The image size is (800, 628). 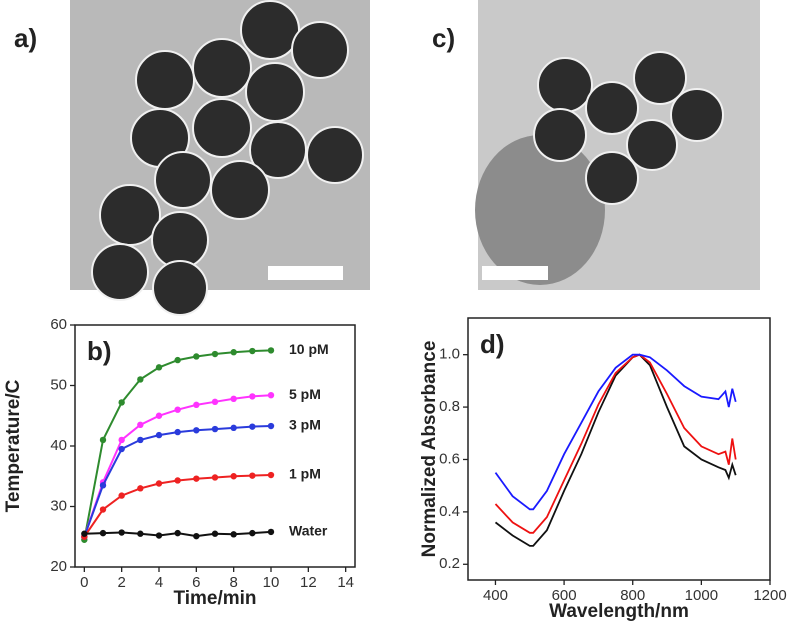 What do you see at coordinates (564, 595) in the screenshot?
I see `x-tick-label: 600` at bounding box center [564, 595].